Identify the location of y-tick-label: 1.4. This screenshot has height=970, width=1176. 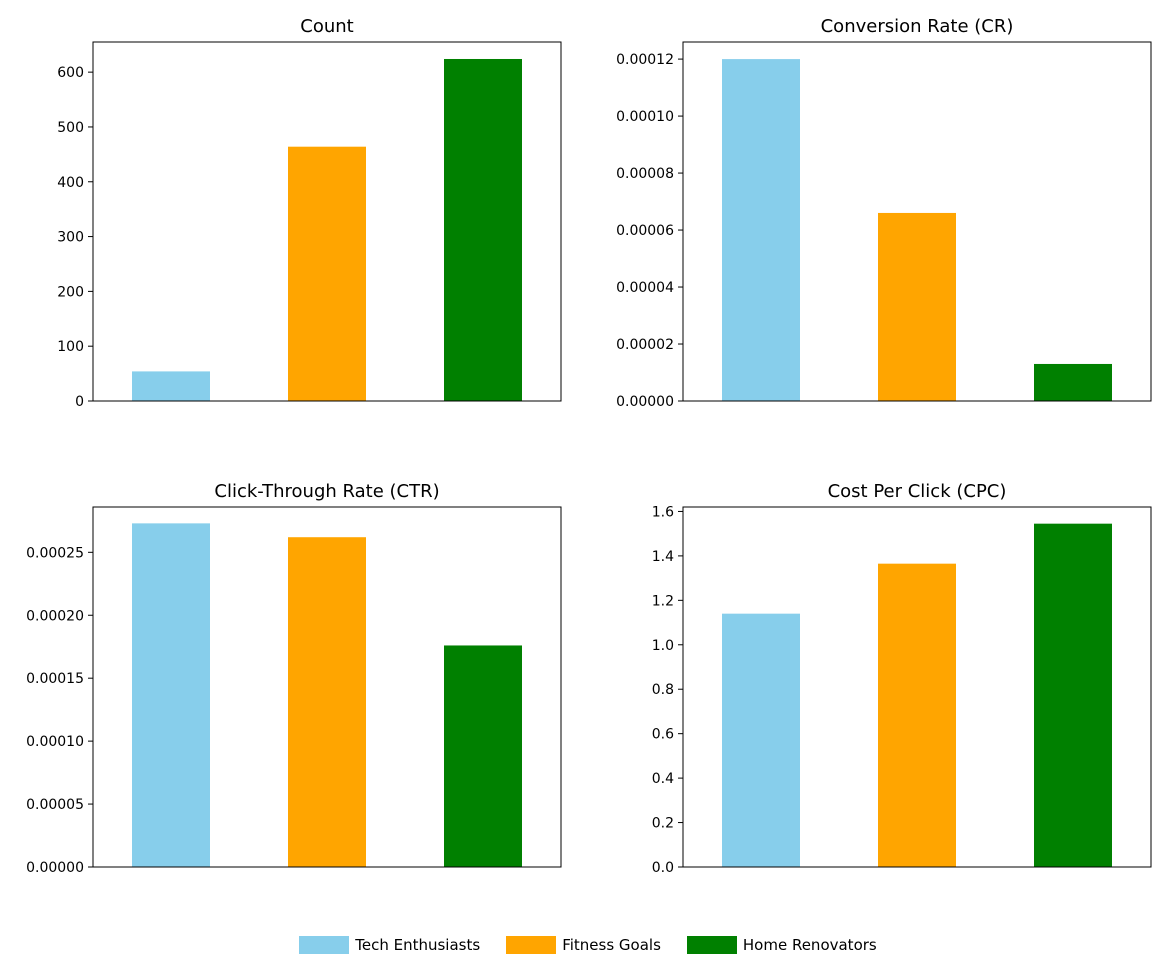
(663, 557).